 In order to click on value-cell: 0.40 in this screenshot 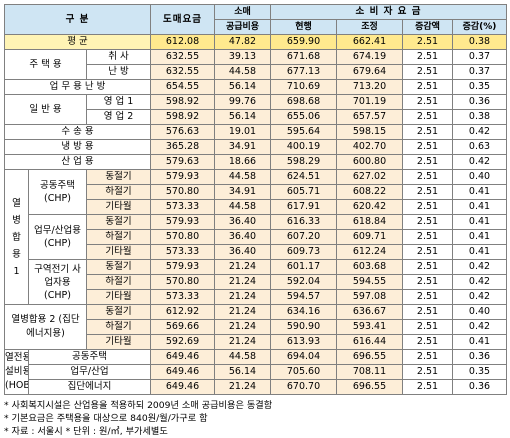, I will do `click(479, 312)`.